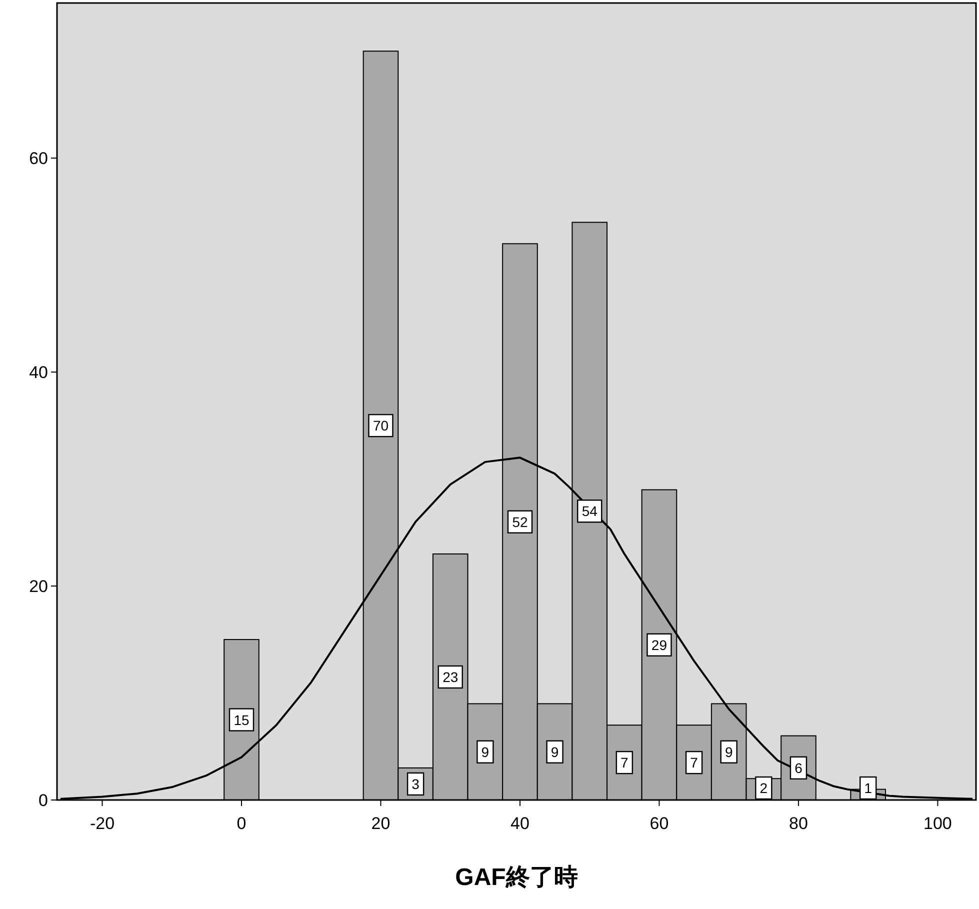 This screenshot has width=979, height=909. I want to click on x-tick-label: 40, so click(520, 823).